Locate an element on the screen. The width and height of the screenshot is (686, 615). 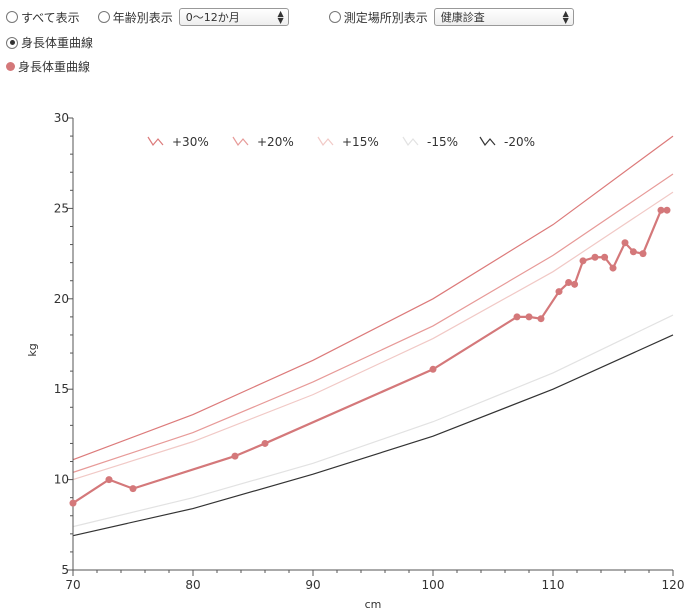
radio-circle-selected is located at coordinates (12, 42).